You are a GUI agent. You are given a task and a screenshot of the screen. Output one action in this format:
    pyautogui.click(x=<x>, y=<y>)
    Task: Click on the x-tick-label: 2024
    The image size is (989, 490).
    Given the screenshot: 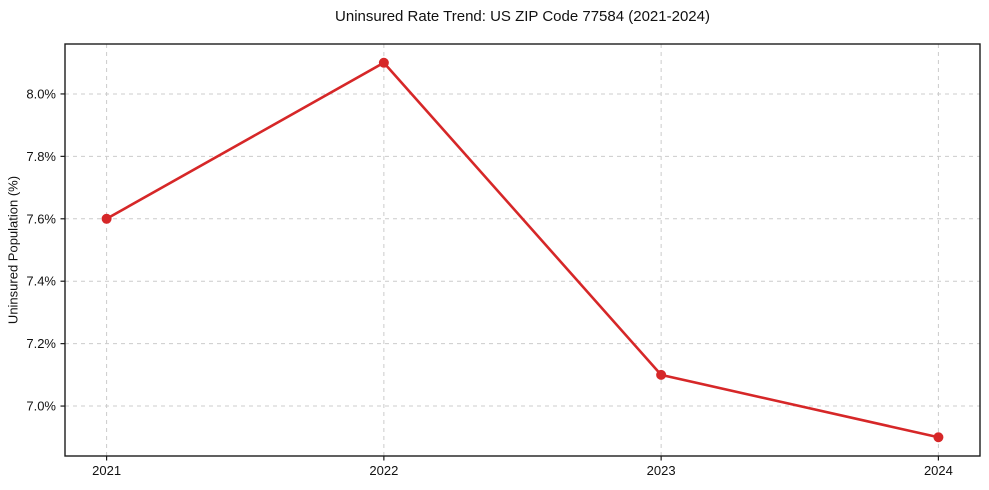 What is the action you would take?
    pyautogui.click(x=938, y=470)
    